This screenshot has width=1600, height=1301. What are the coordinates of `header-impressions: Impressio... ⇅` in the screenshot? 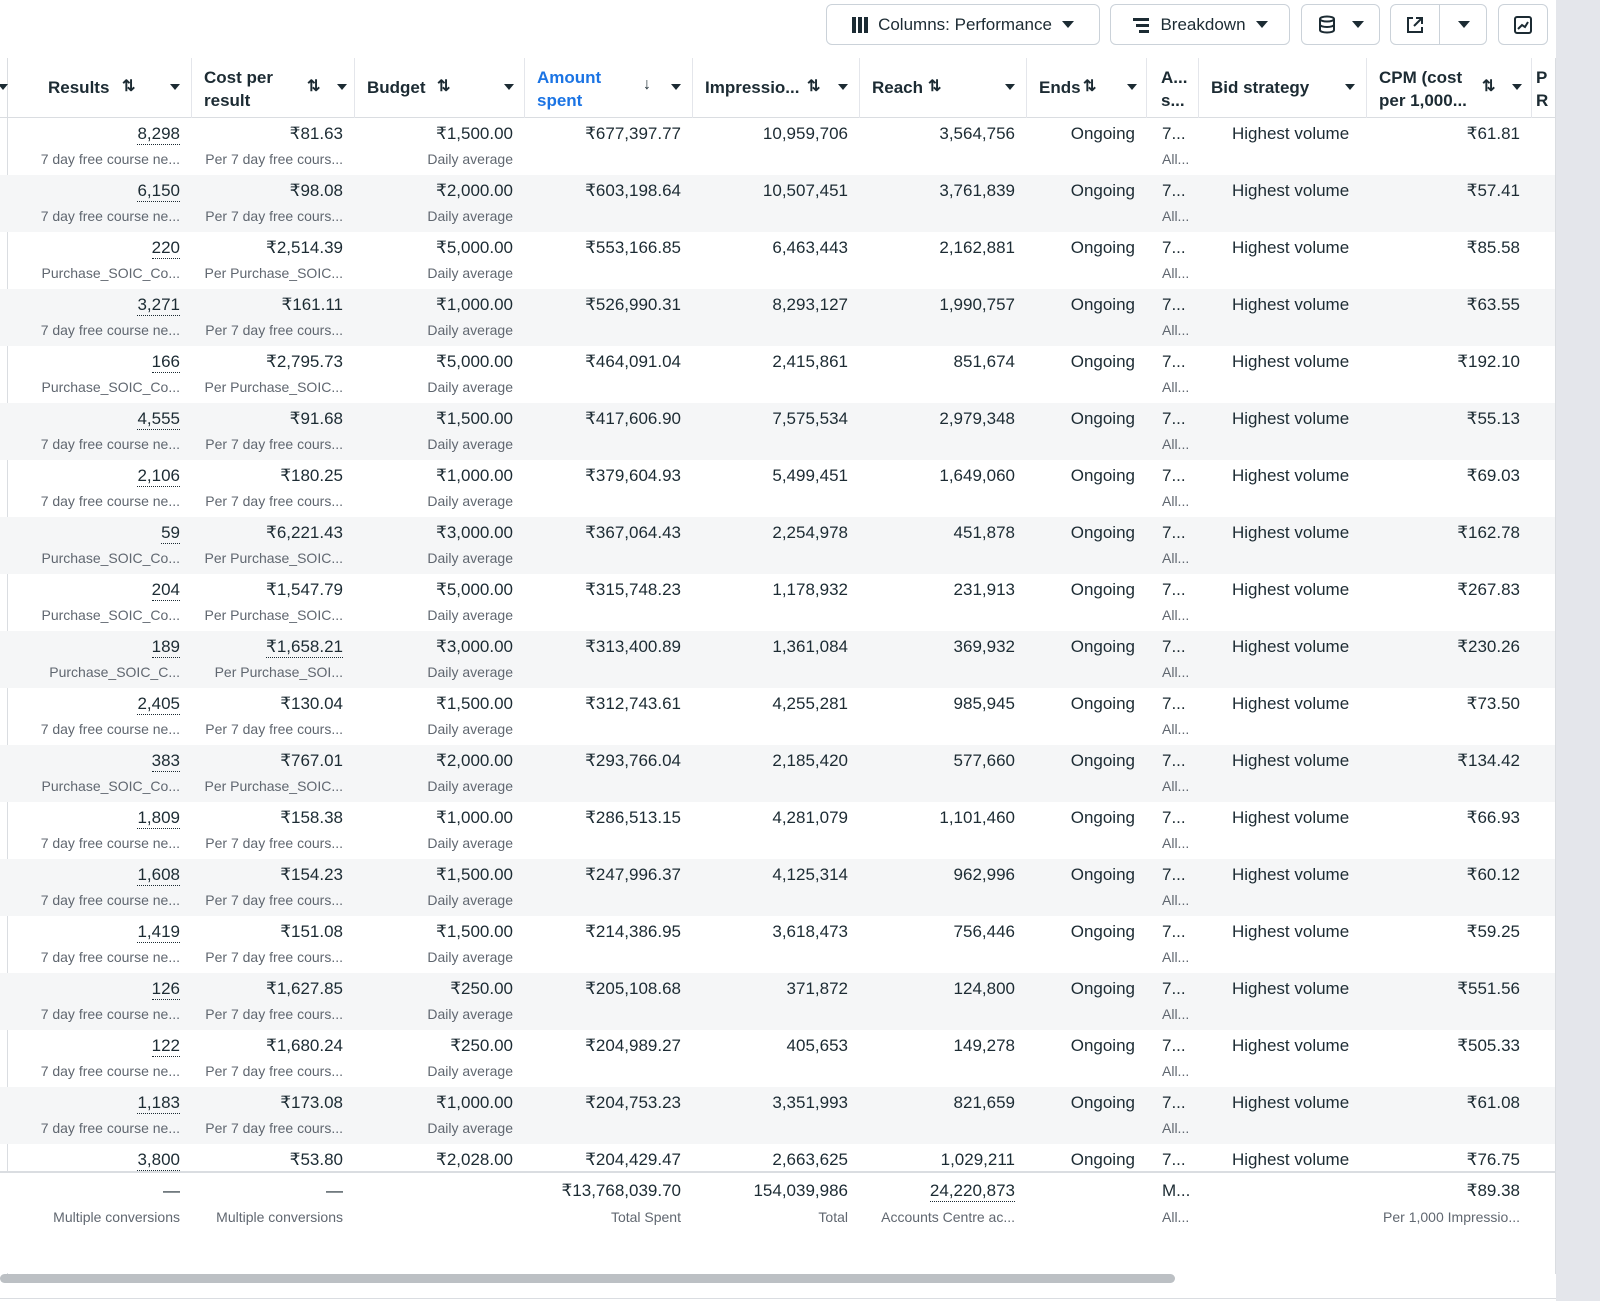 It's located at (776, 88).